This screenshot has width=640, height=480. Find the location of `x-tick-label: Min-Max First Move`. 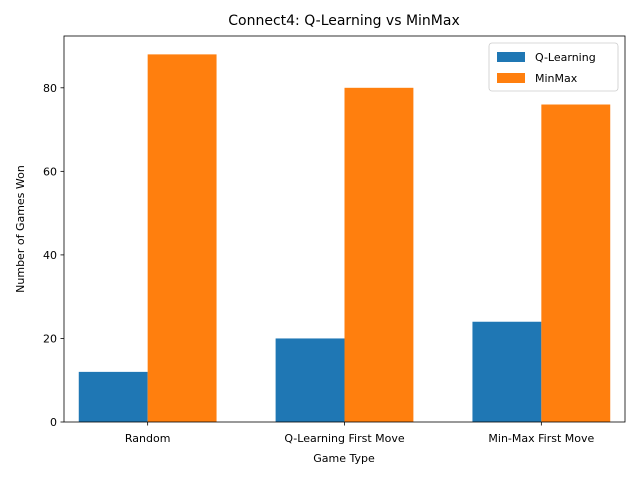

x-tick-label: Min-Max First Move is located at coordinates (541, 438).